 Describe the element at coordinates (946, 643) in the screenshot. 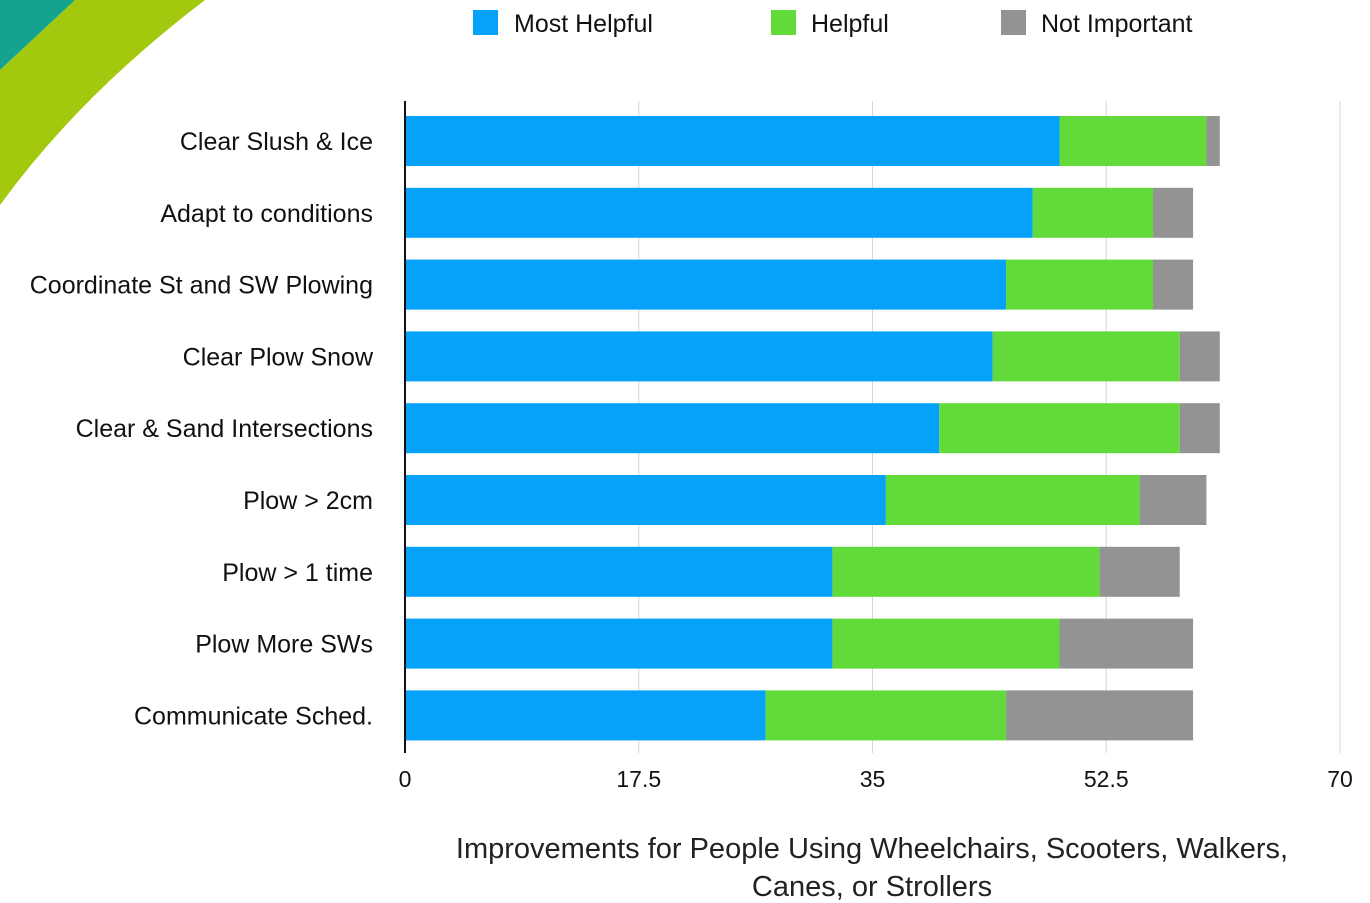

I see `bar-7-helpful` at that location.